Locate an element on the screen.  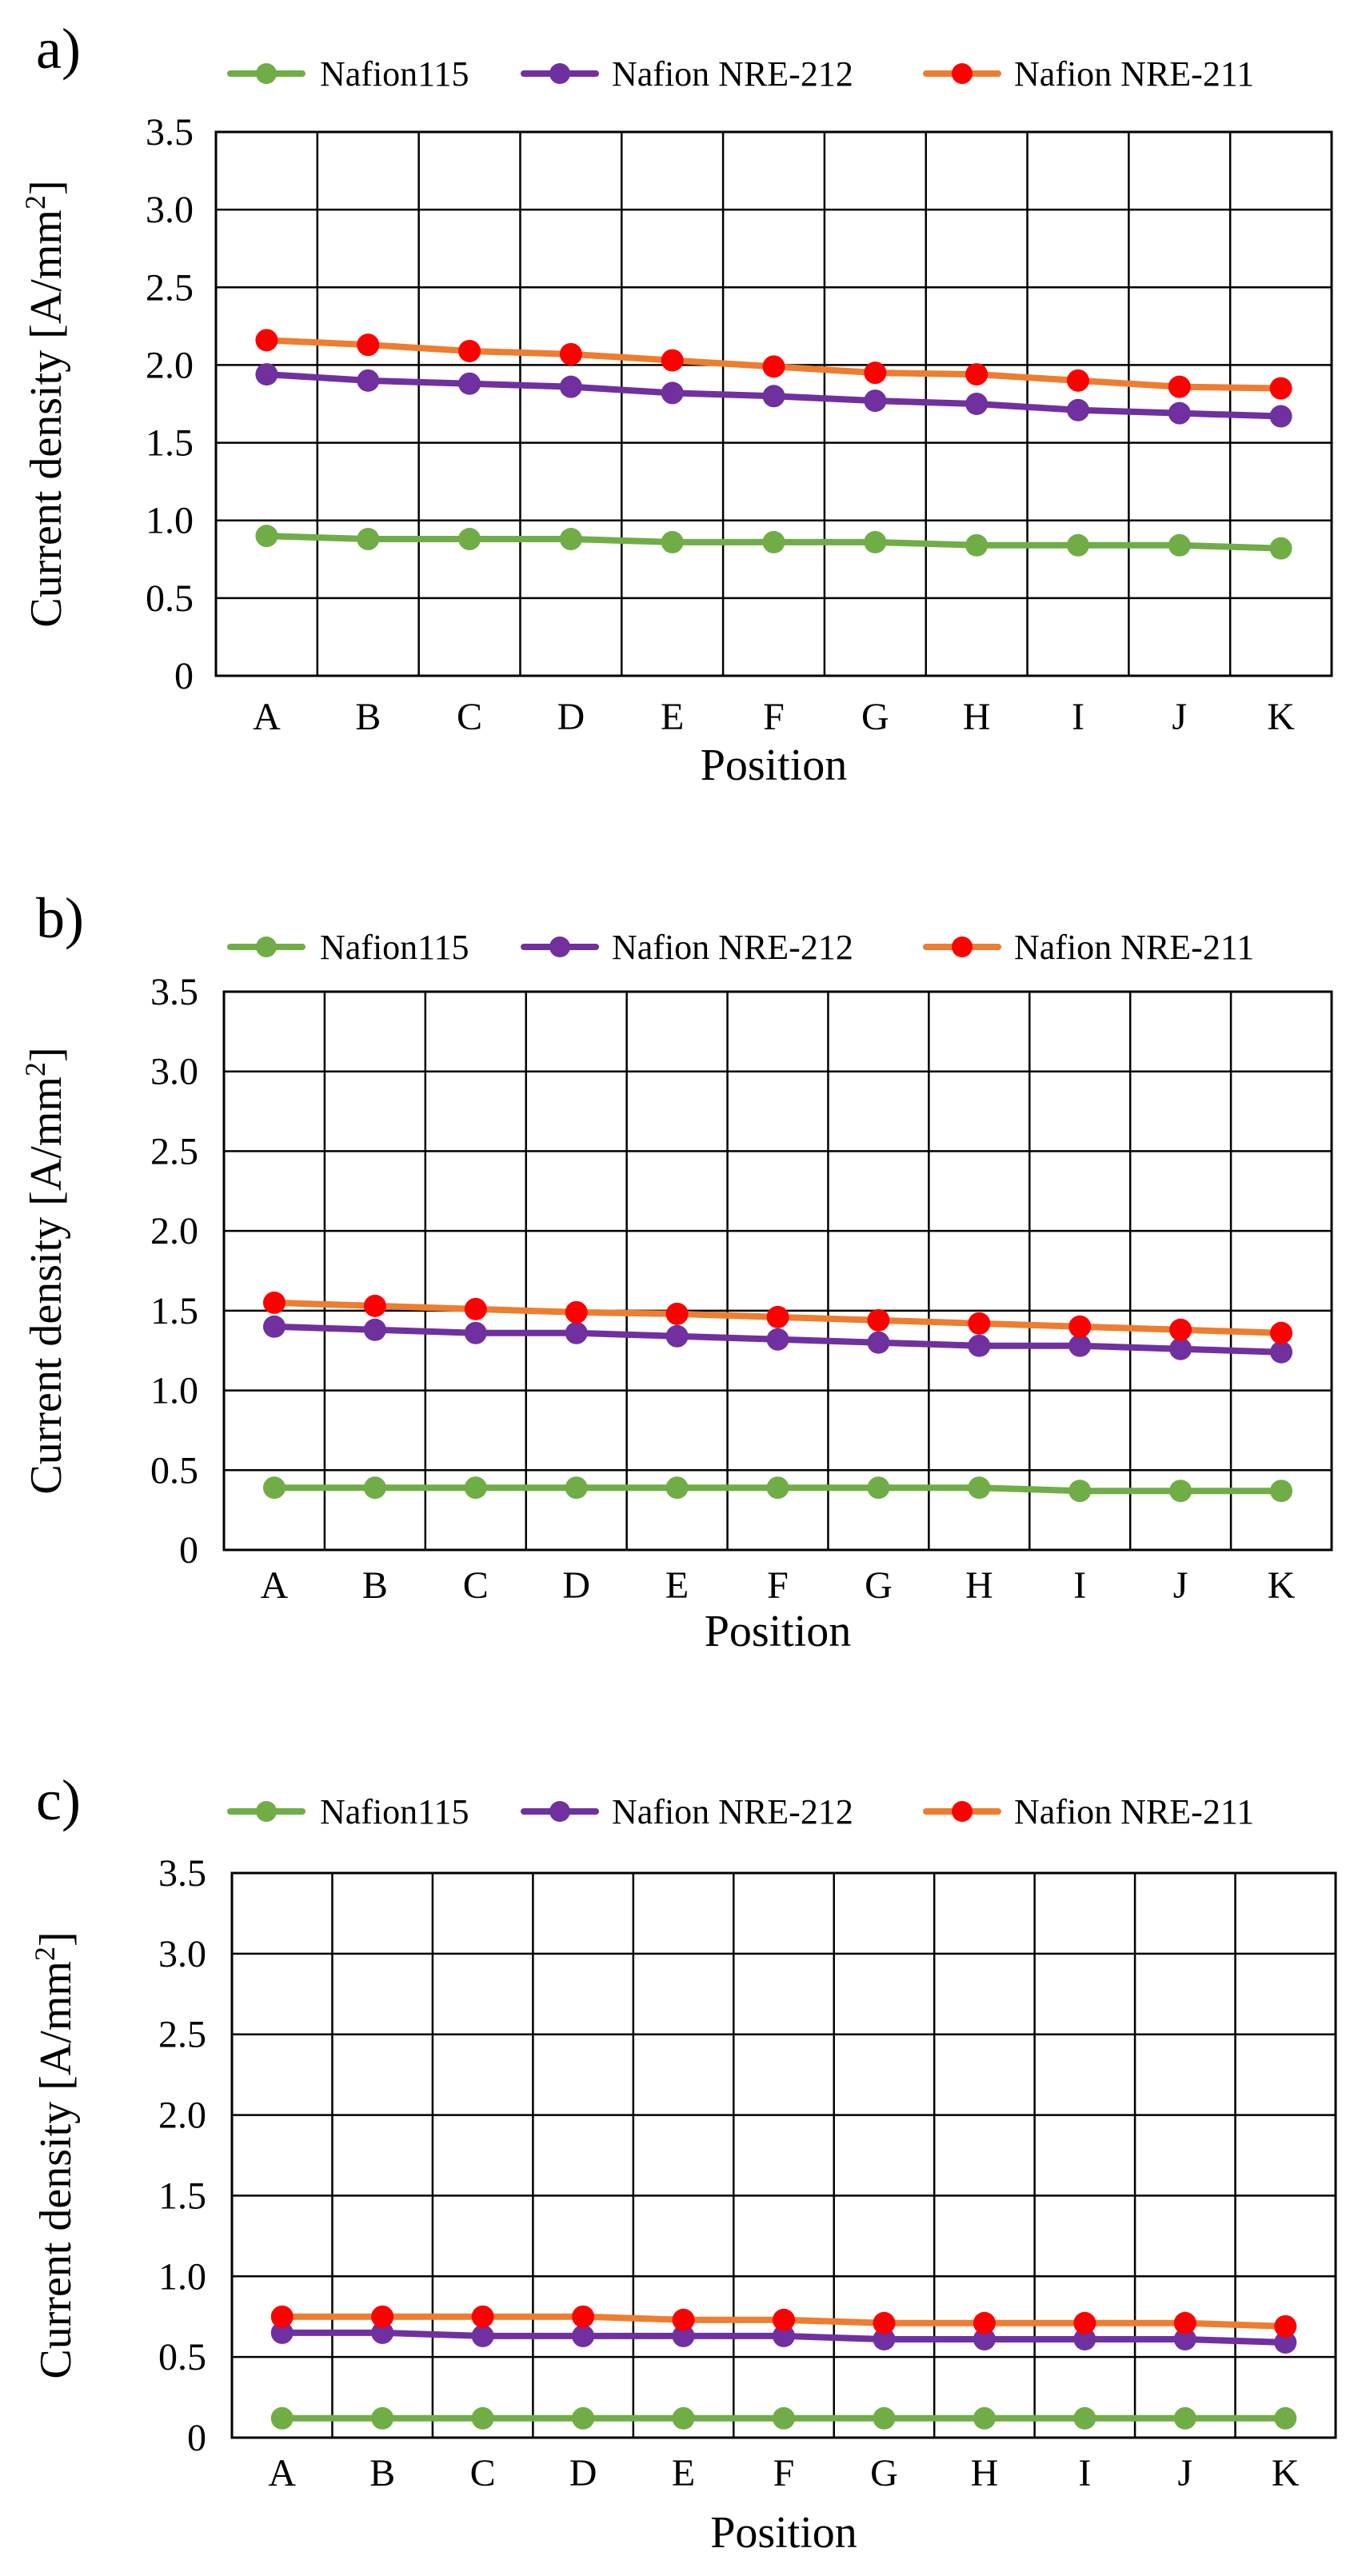
x-tick-label: J is located at coordinates (1184, 2473).